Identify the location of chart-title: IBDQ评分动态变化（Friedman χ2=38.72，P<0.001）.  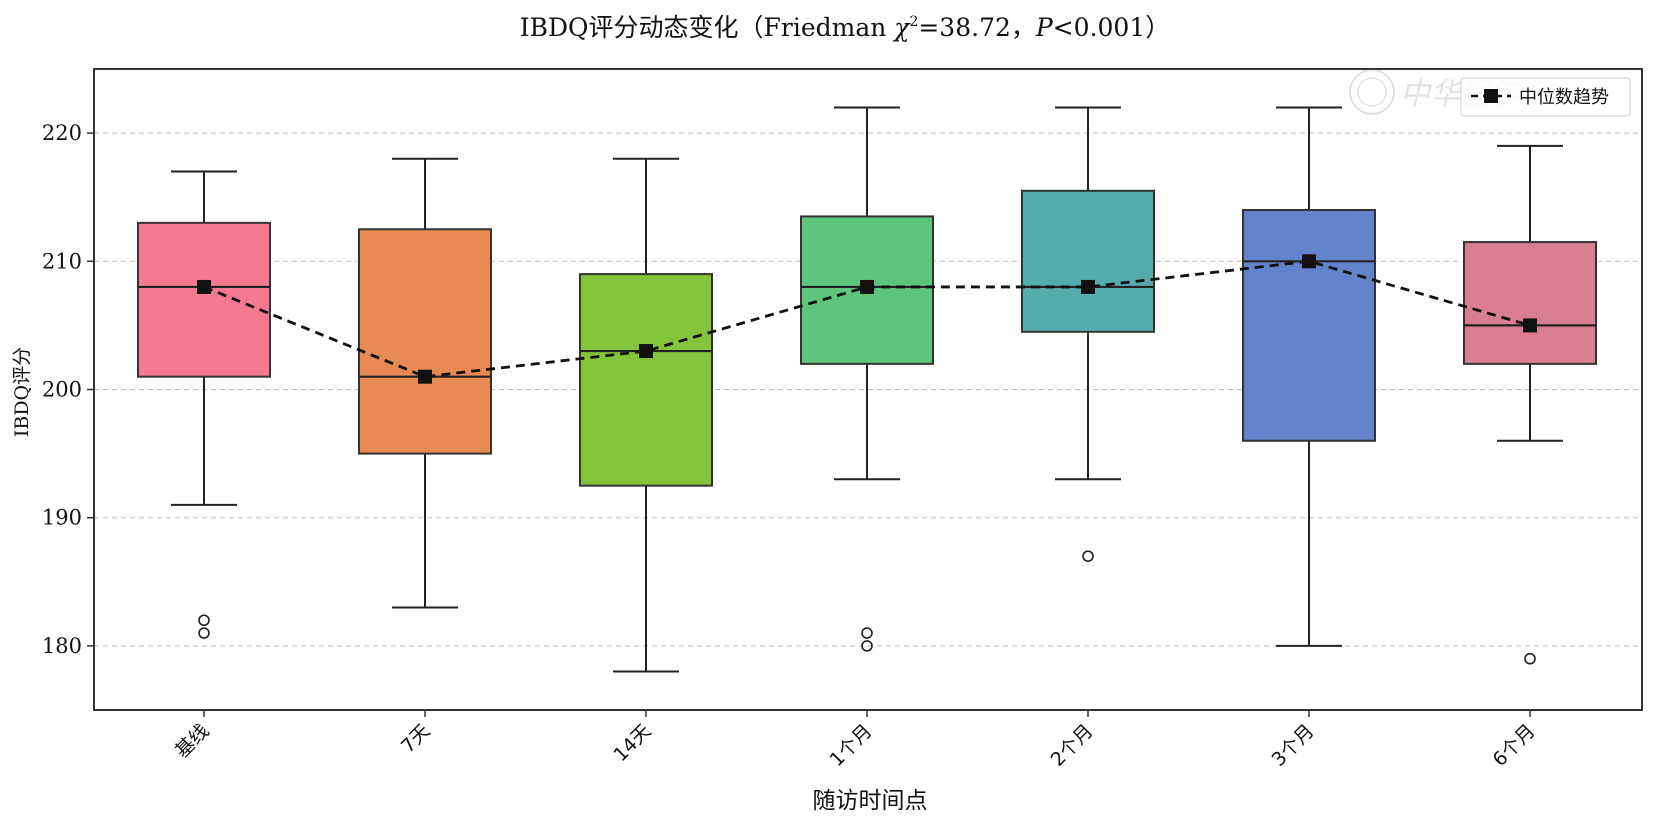
(845, 27).